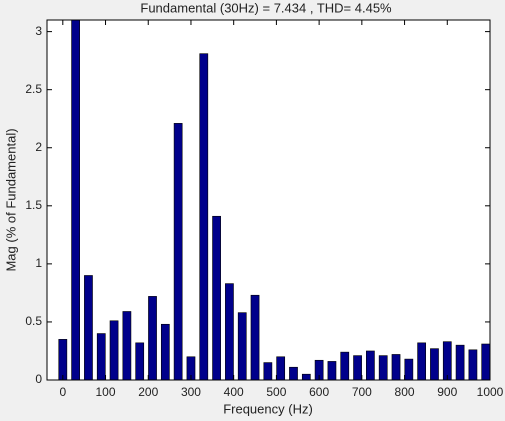 This screenshot has width=505, height=421. I want to click on x-tick-label: 400, so click(234, 392).